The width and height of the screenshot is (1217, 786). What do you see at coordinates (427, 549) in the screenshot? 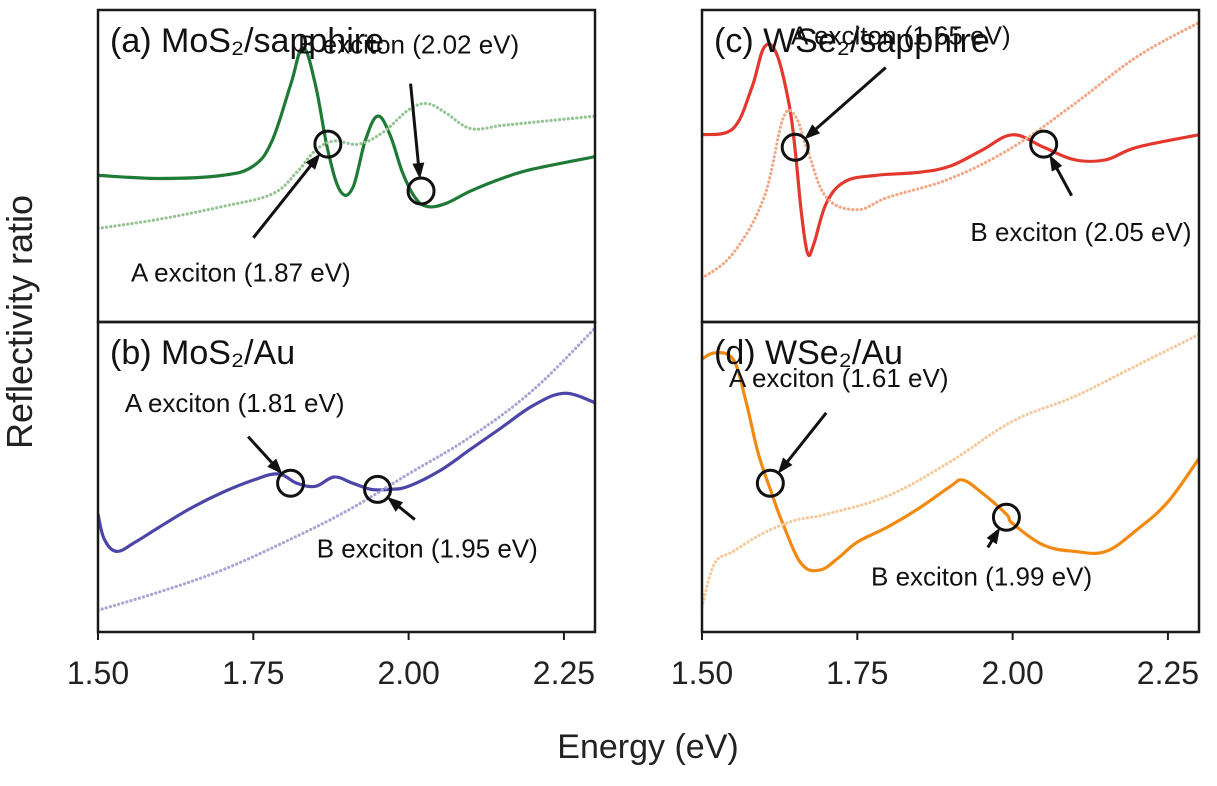
I see `exciton-label: B exciton (1.95 eV)` at bounding box center [427, 549].